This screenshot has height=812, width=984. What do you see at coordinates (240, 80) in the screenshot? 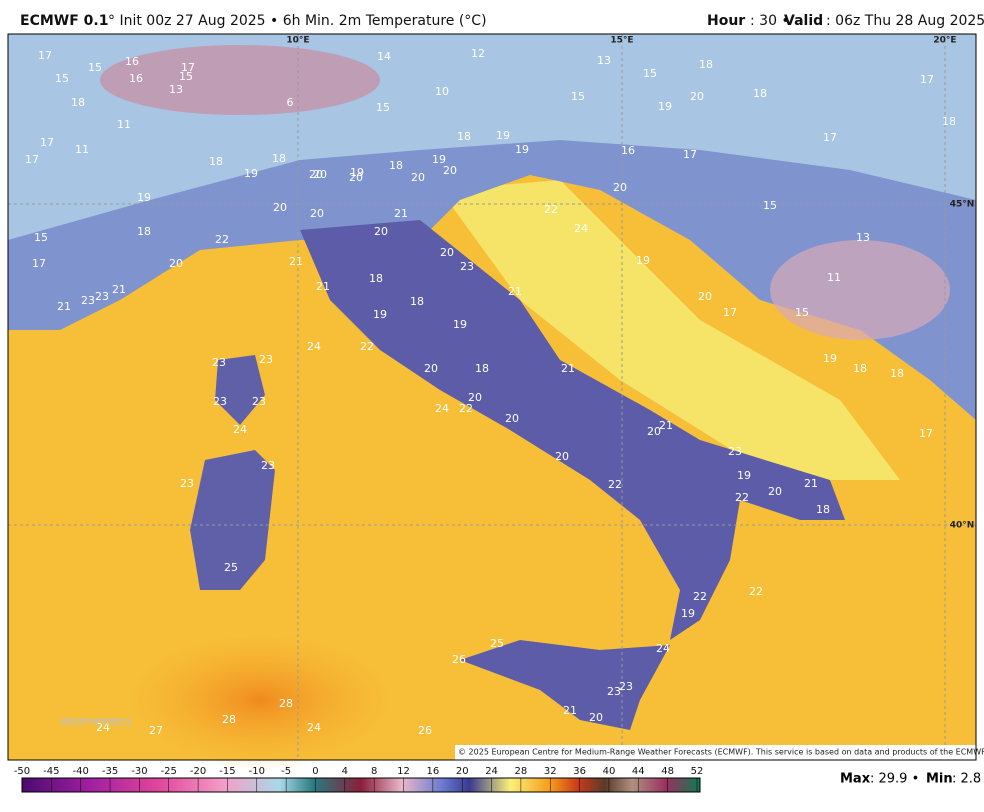
I see `alps-cold` at bounding box center [240, 80].